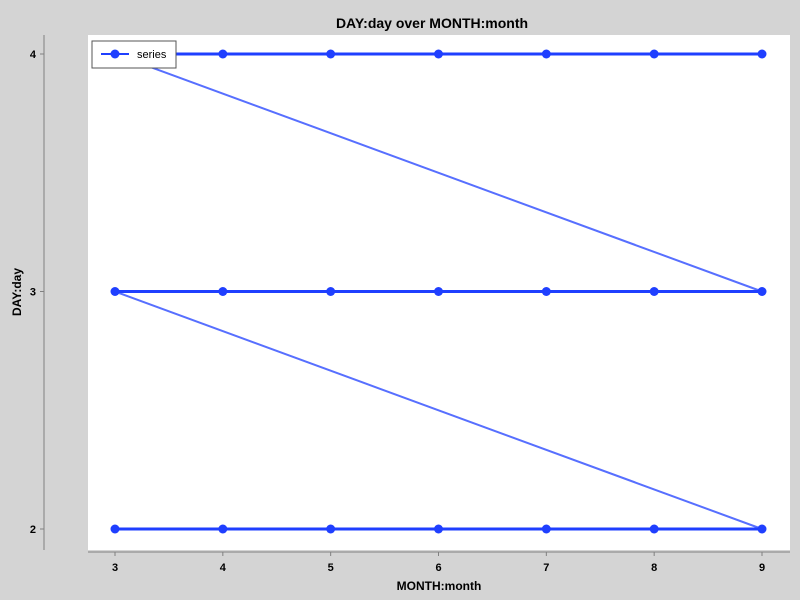 The height and width of the screenshot is (600, 800). Describe the element at coordinates (152, 55) in the screenshot. I see `legend-label: series` at that location.